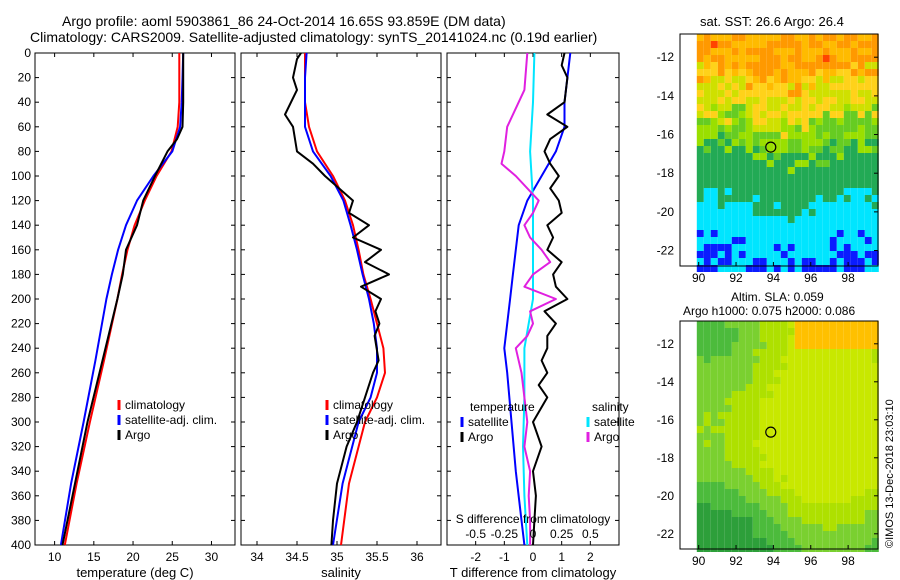 This screenshot has width=900, height=580. I want to click on y-tick-label: 40, so click(25, 102).